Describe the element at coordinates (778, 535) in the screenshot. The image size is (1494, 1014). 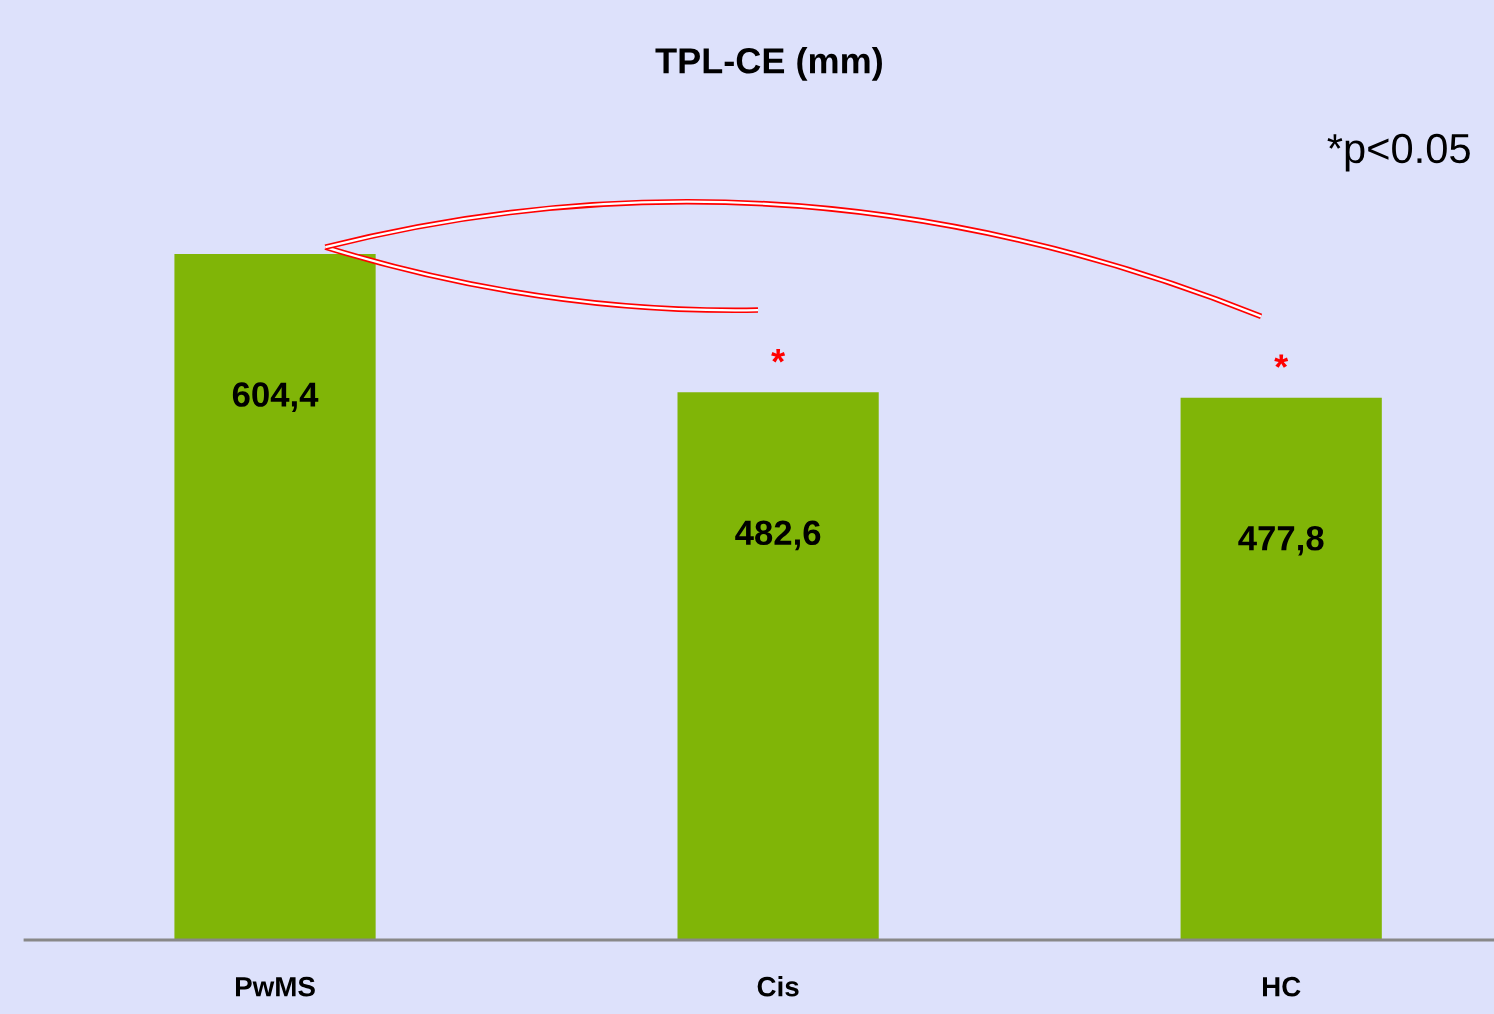
I see `data-label: 482,6` at that location.